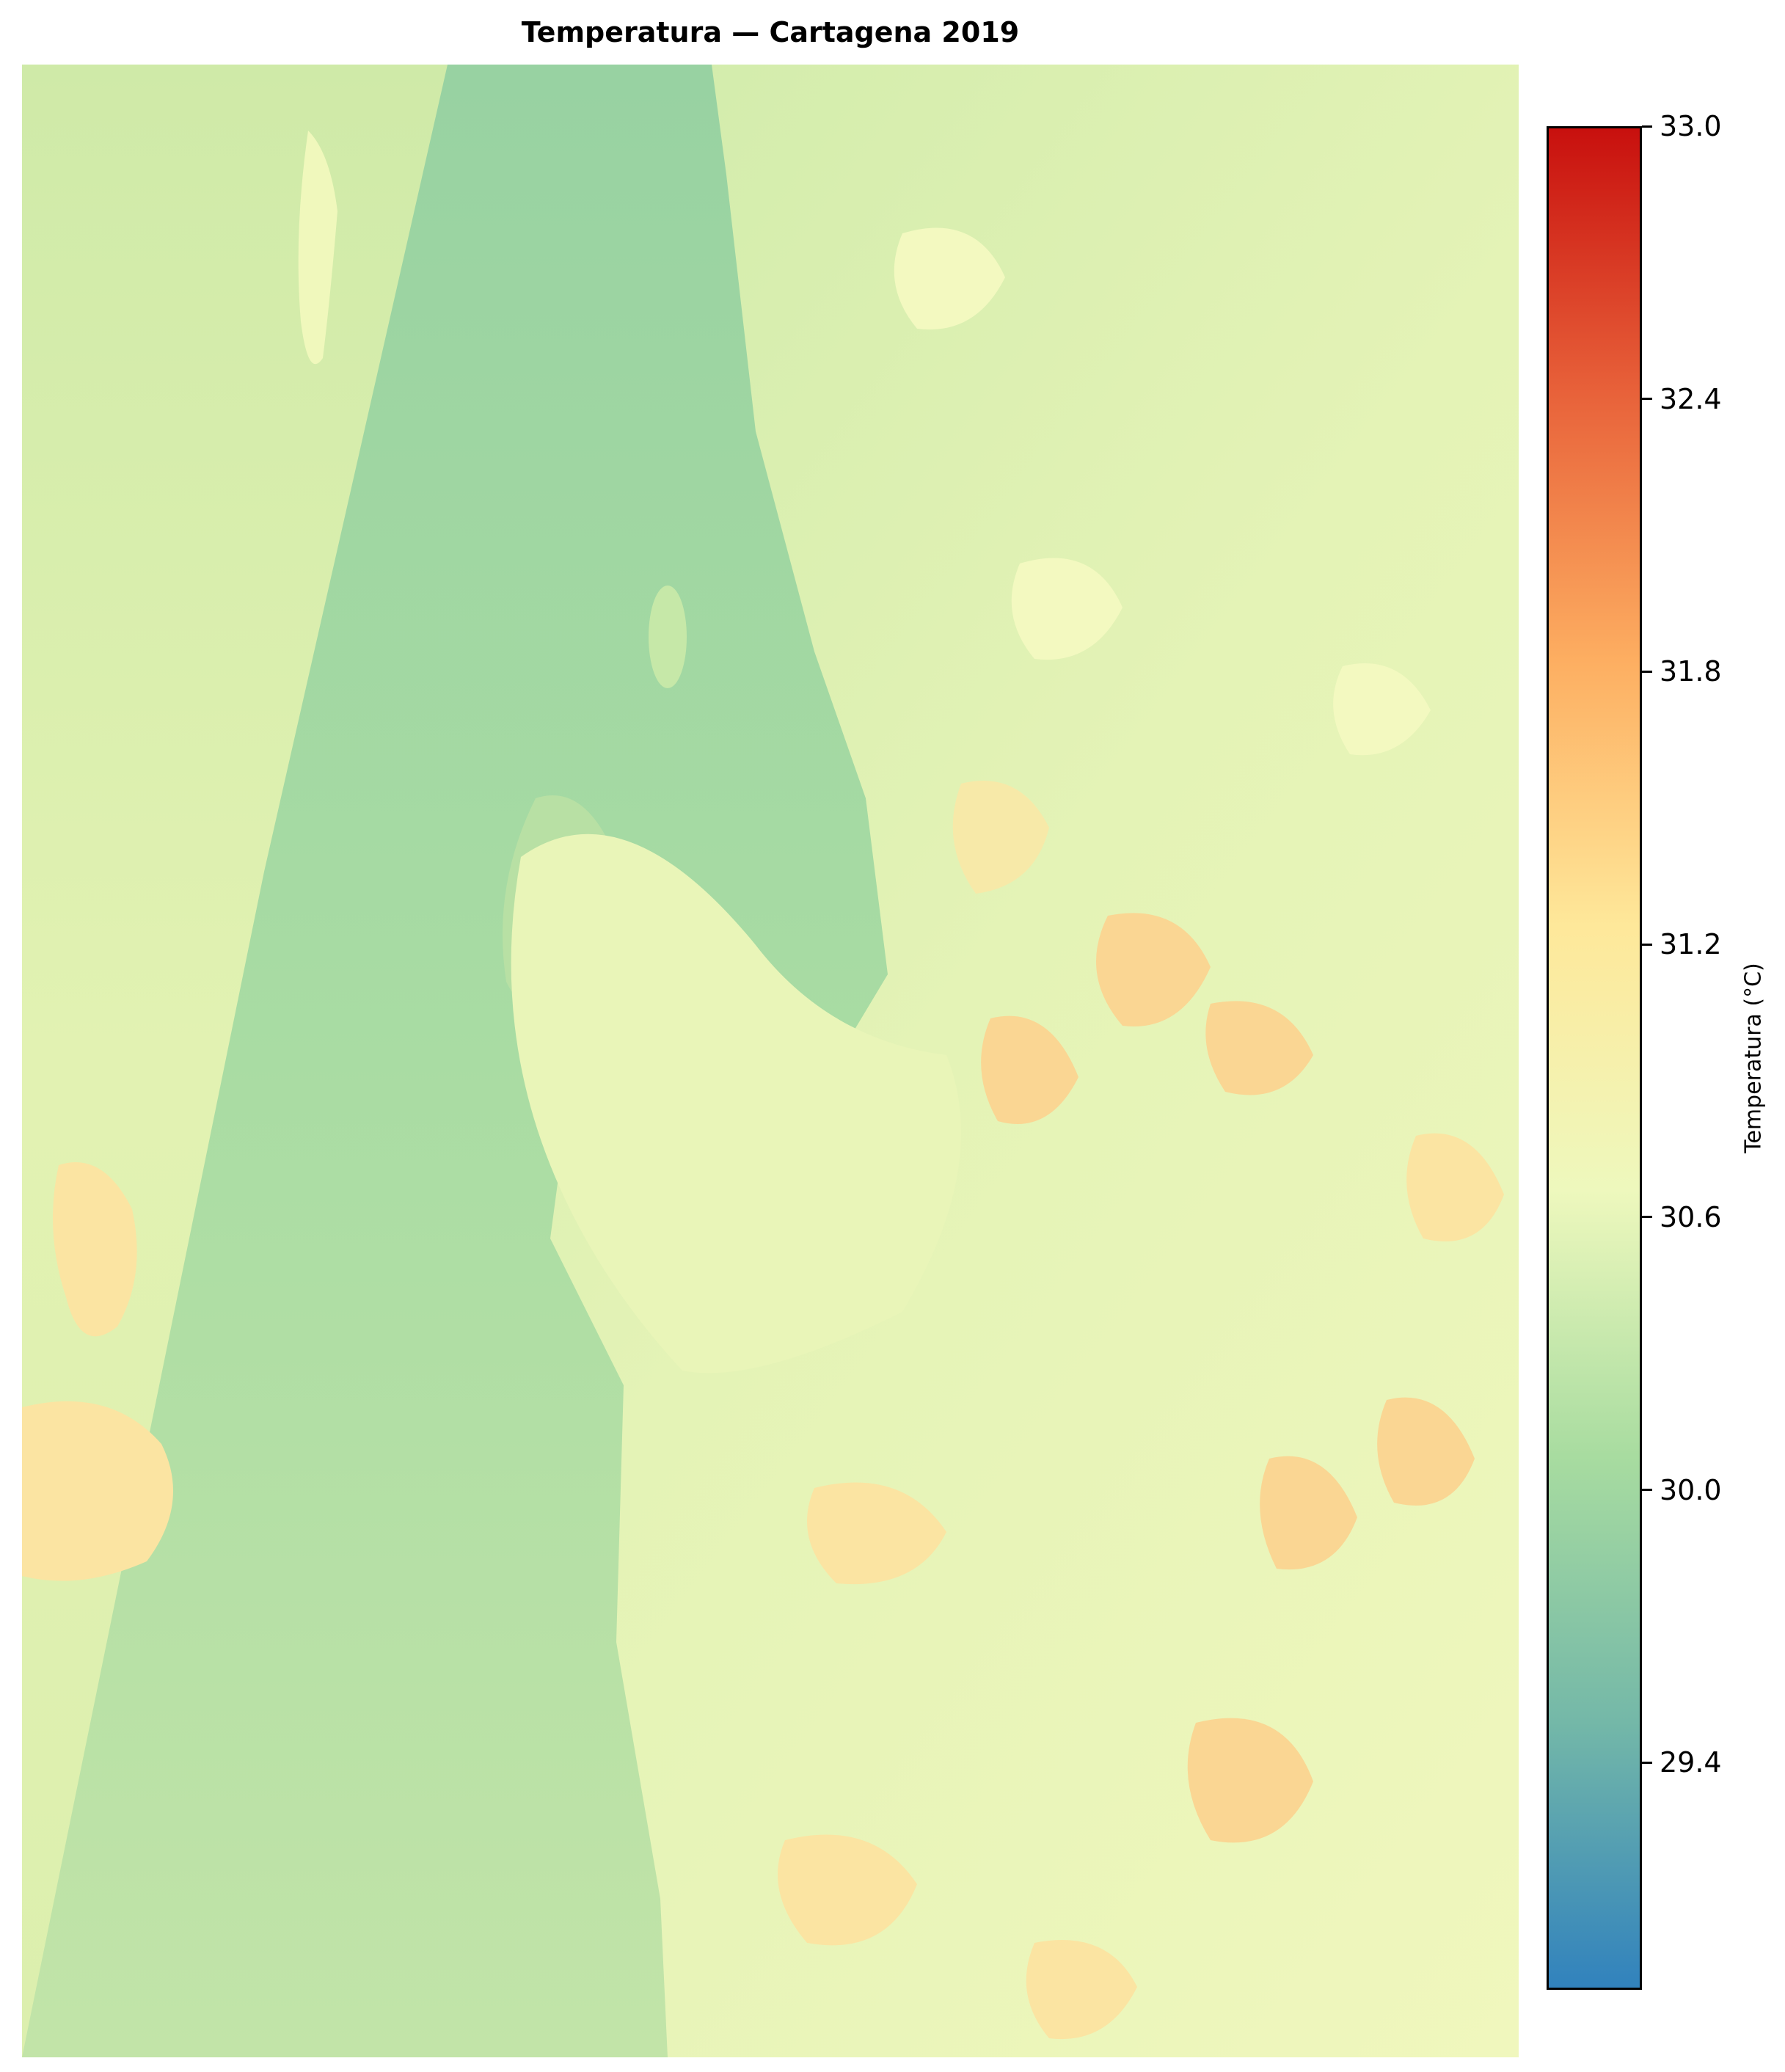 This screenshot has height=2072, width=1785. Describe the element at coordinates (1691, 944) in the screenshot. I see `colorbar-tick-label: 31.2` at that location.